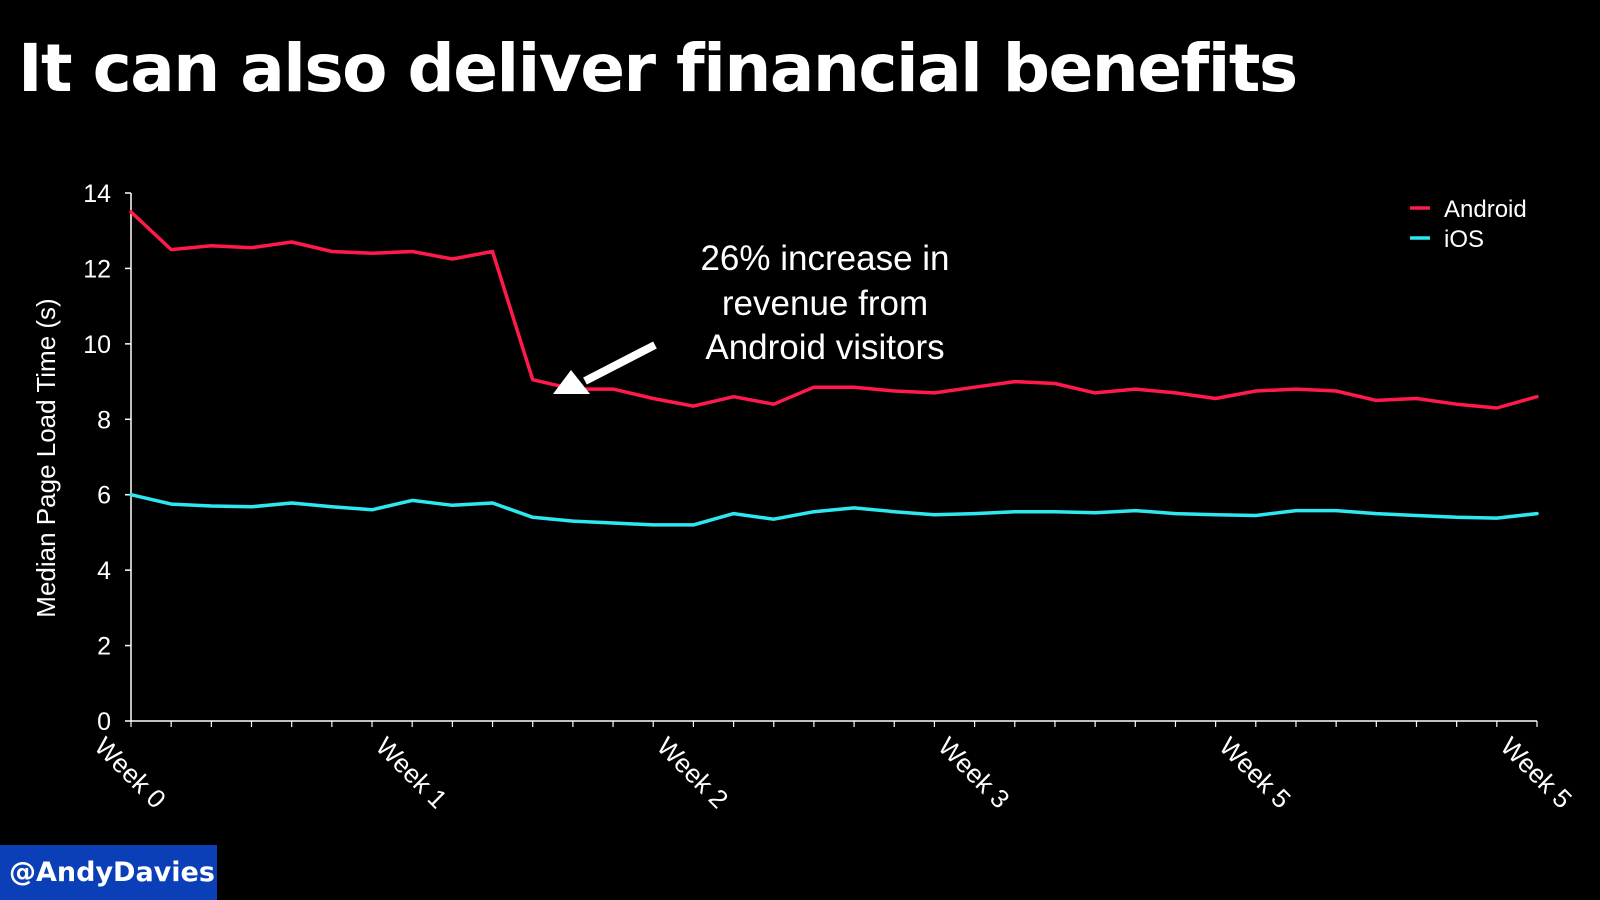 This screenshot has height=900, width=1600. Describe the element at coordinates (104, 420) in the screenshot. I see `y-tick-label: 8` at that location.